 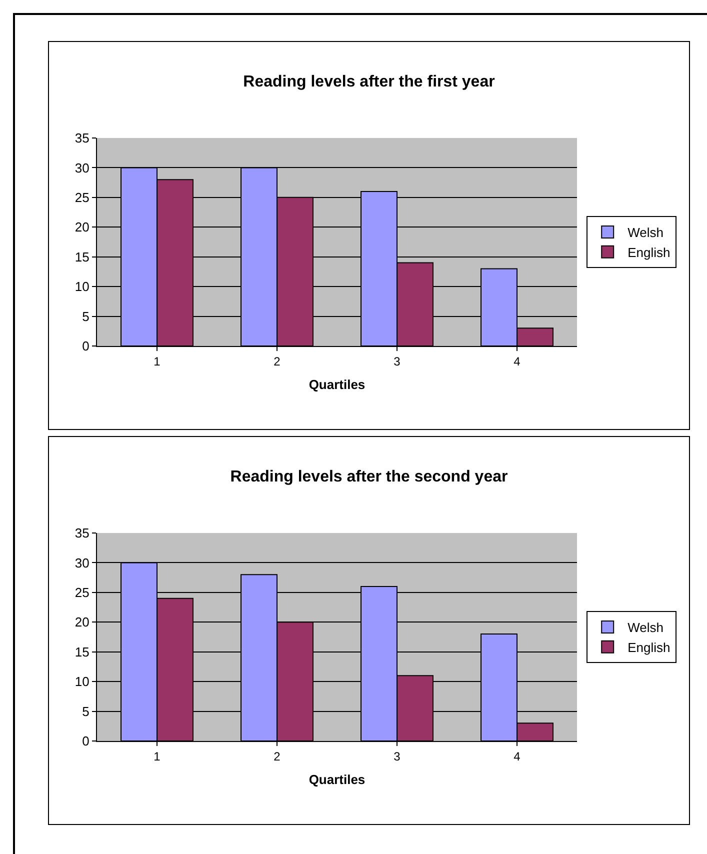 I want to click on chart-title: Reading levels after the second year, so click(x=369, y=477).